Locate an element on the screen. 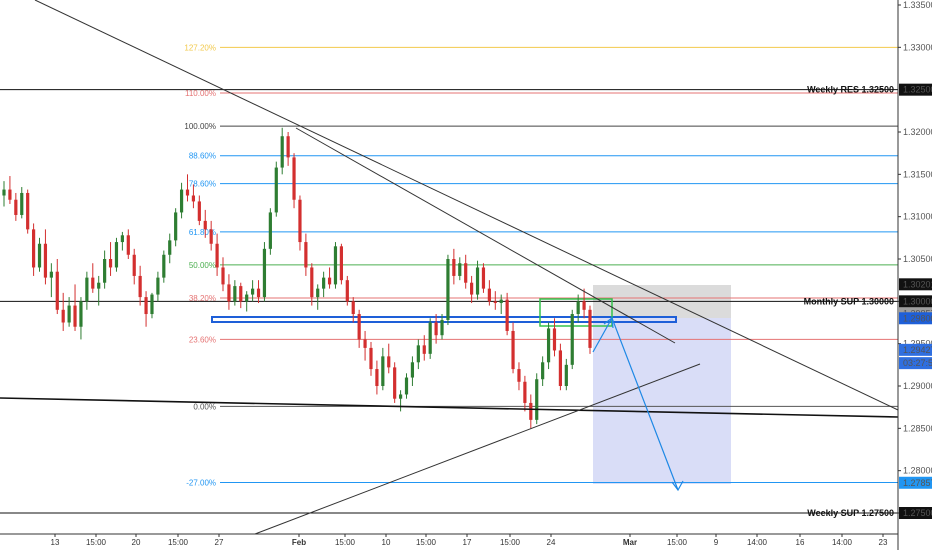 Image resolution: width=932 pixels, height=550 pixels. zones-layer is located at coordinates (662, 384).